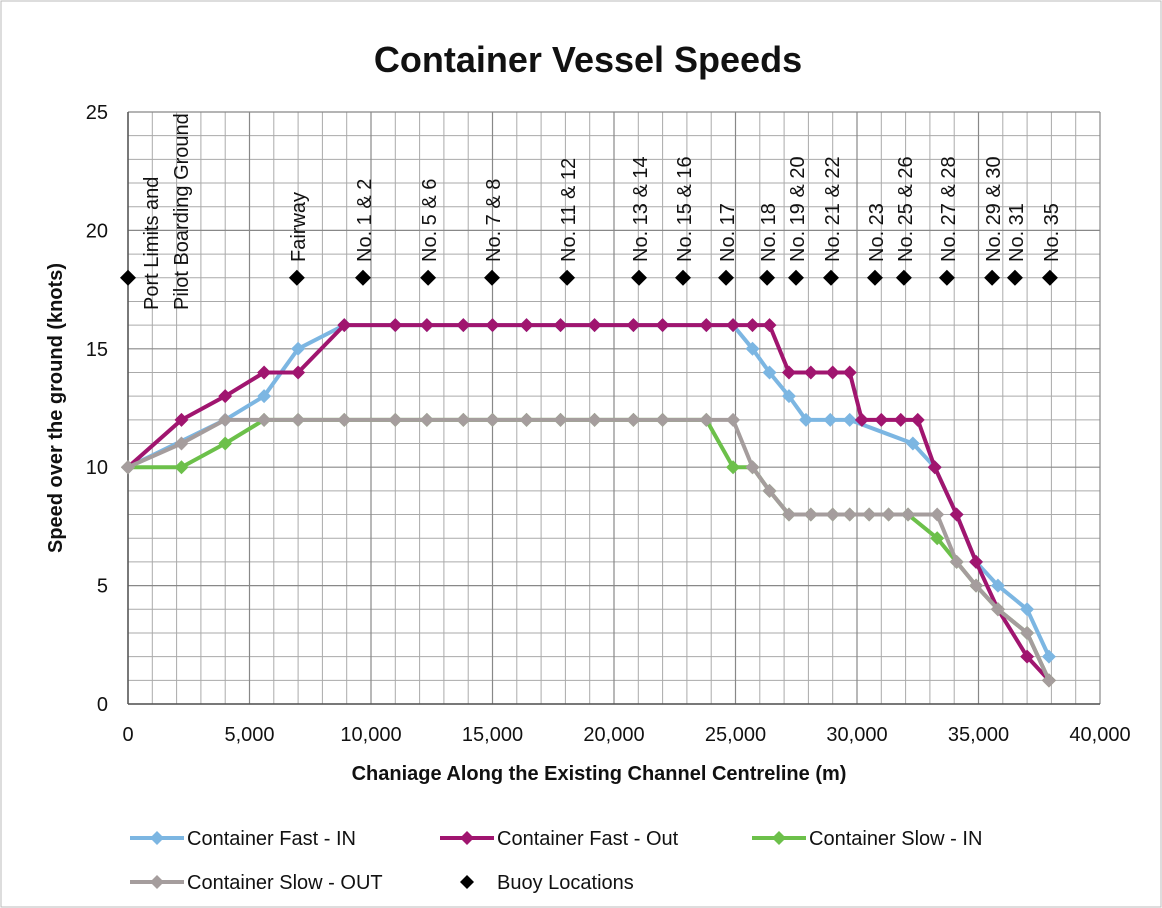  I want to click on buoy-label: No. 5 & 6, so click(430, 220).